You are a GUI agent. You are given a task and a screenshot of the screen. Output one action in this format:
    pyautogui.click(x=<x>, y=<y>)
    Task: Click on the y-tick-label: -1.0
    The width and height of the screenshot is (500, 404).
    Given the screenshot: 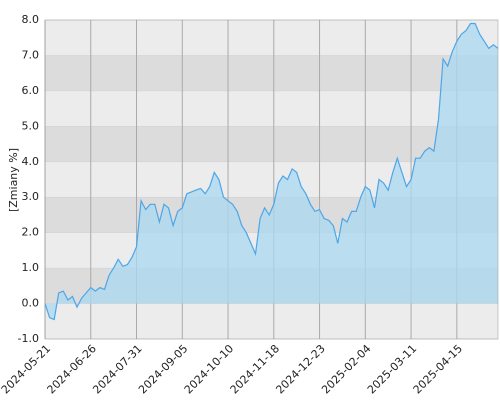 What is the action you would take?
    pyautogui.click(x=28, y=338)
    